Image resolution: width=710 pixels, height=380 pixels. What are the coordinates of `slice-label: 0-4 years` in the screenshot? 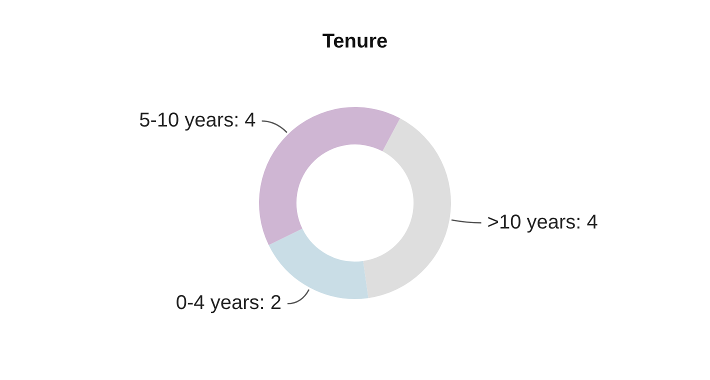 It's located at (218, 303).